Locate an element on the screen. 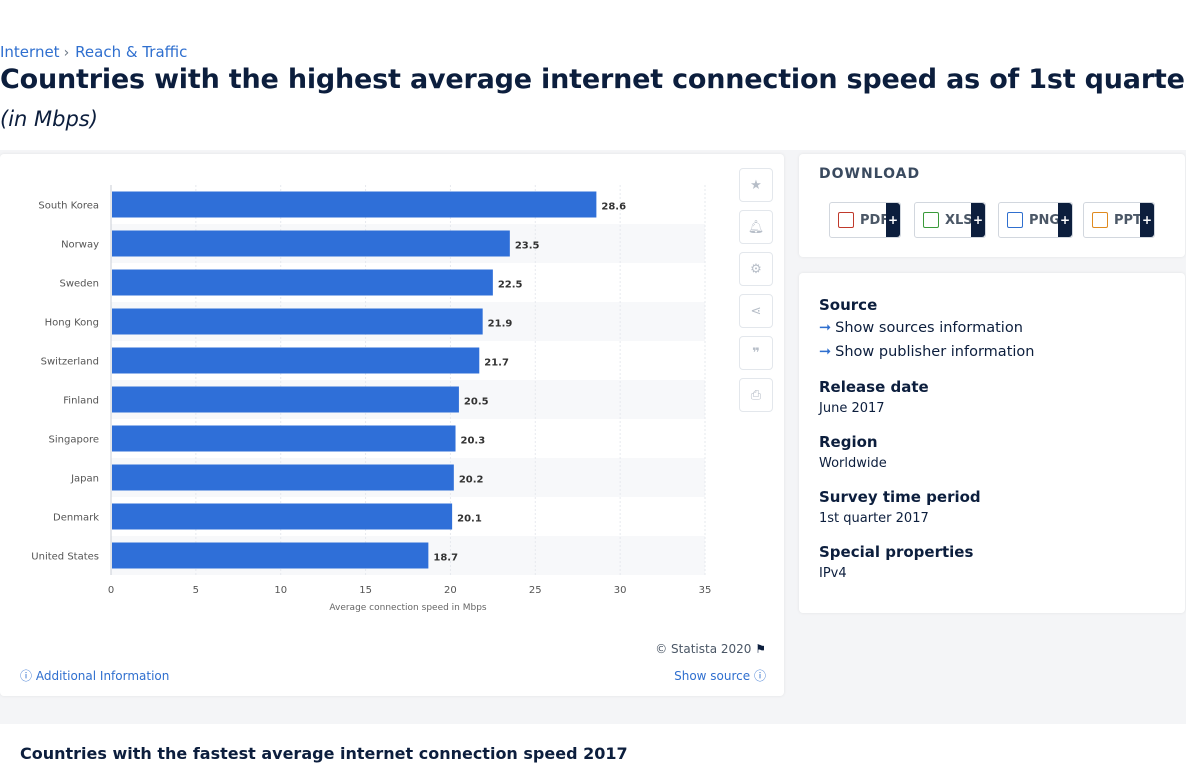 This screenshot has width=1186, height=784. data-label: 23.5 is located at coordinates (527, 246).